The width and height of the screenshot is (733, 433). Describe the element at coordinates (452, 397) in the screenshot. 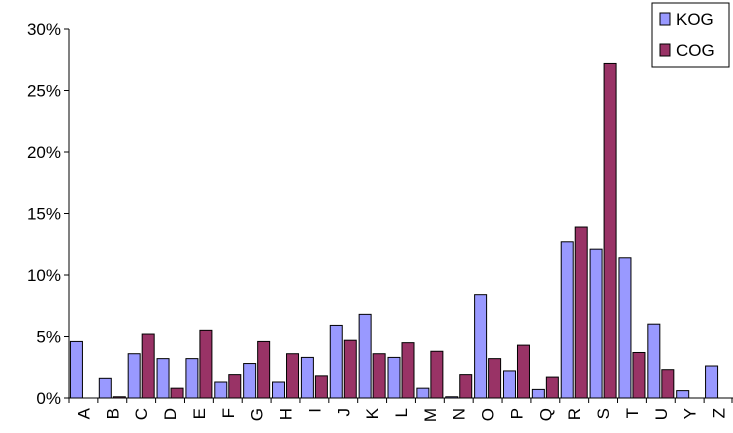

I see `bar-kog-n` at that location.